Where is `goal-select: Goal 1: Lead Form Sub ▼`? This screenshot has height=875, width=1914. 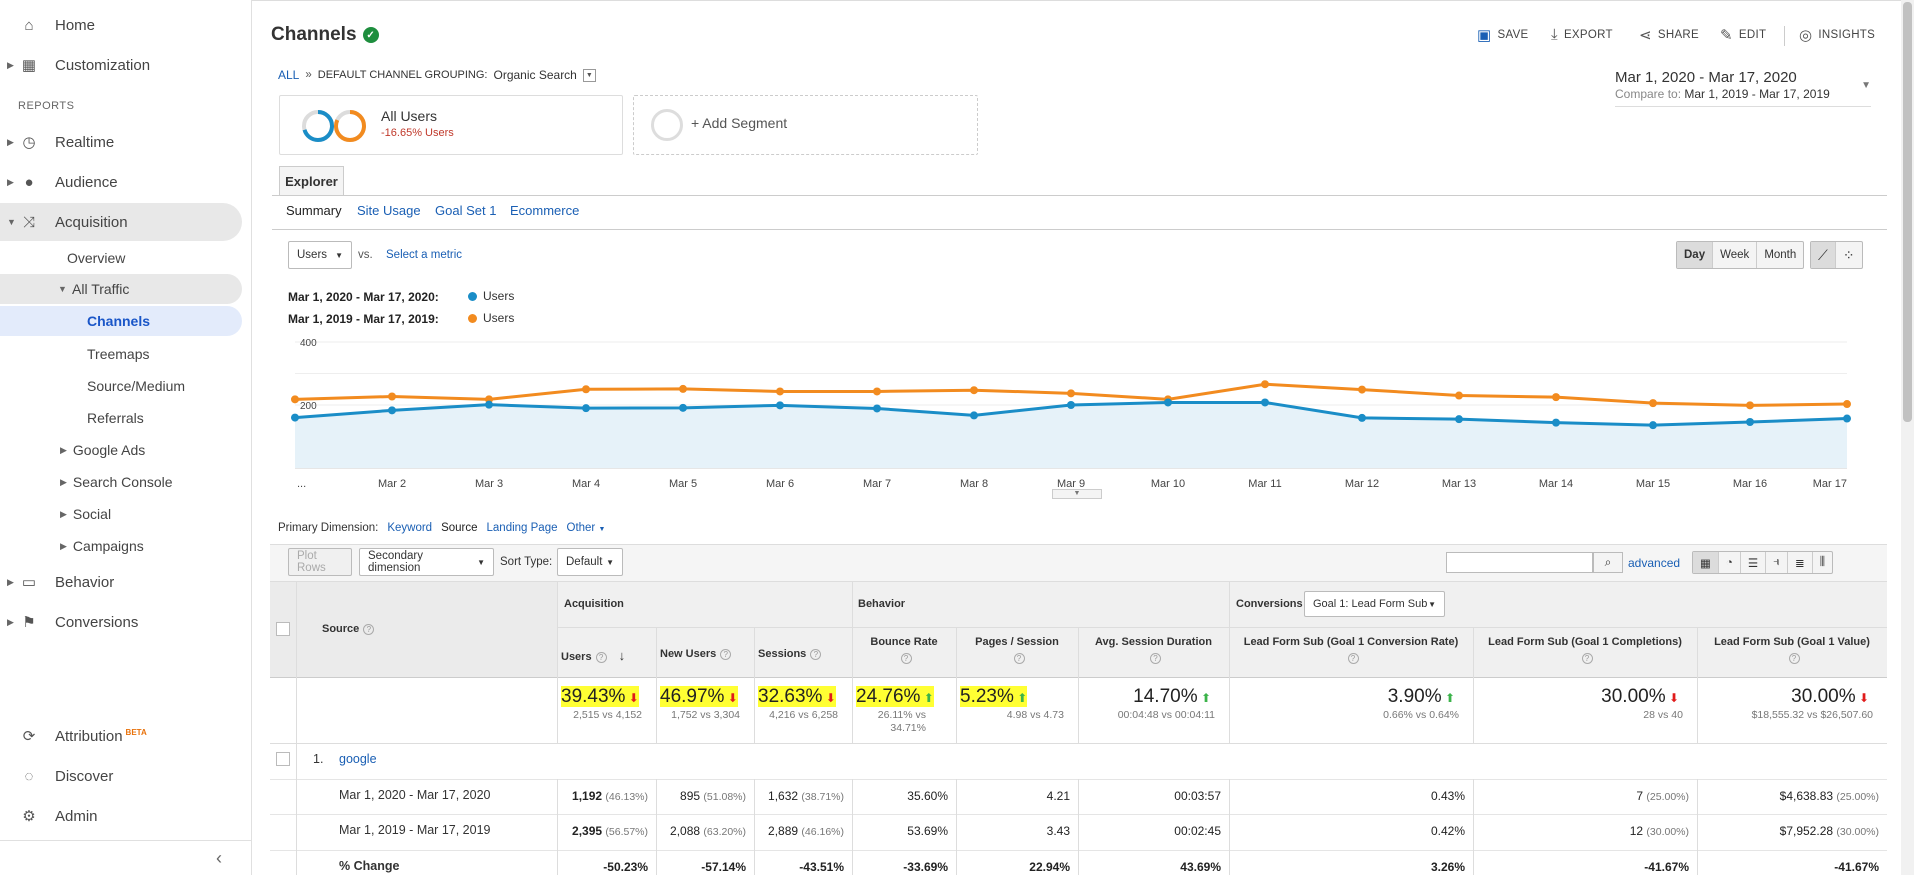 goal-select: Goal 1: Lead Form Sub ▼ is located at coordinates (1374, 604).